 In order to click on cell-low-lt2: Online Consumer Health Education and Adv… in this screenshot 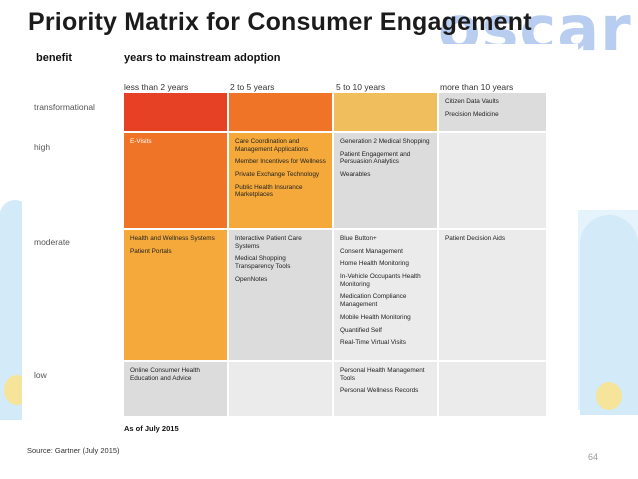, I will do `click(175, 389)`.